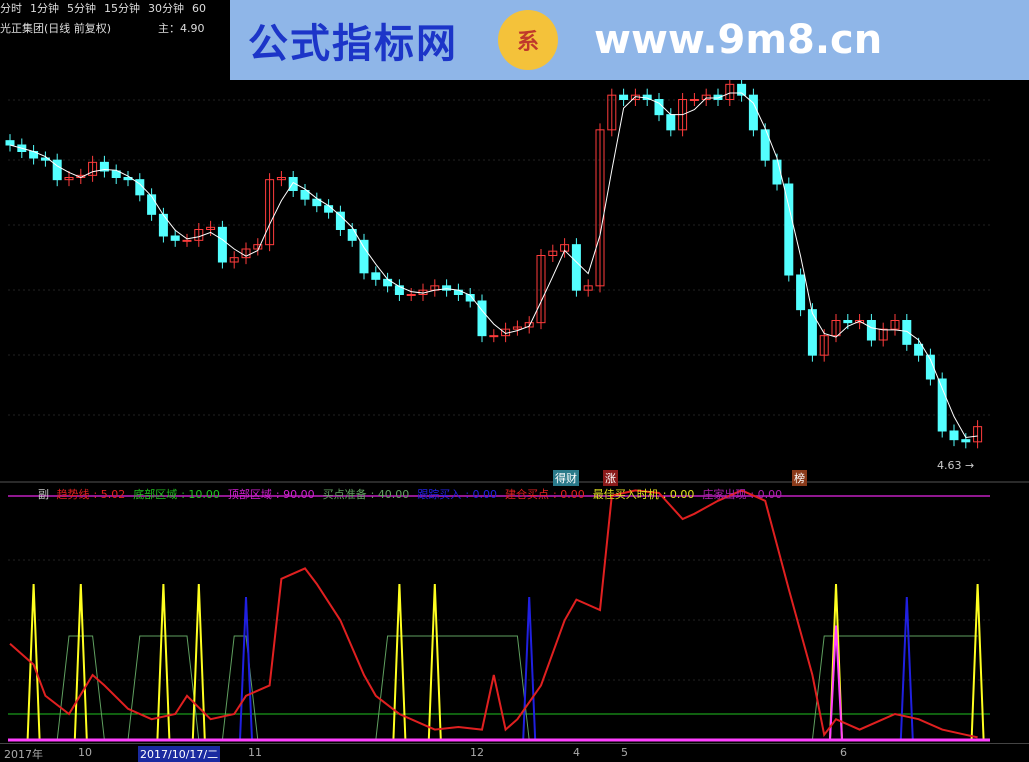  I want to click on low-price-value: 4.63, so click(949, 465).